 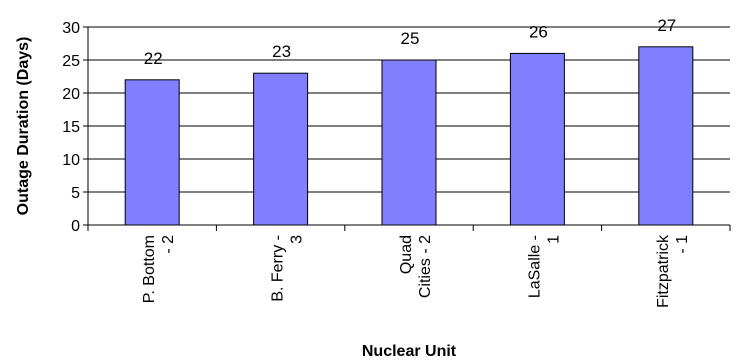 What do you see at coordinates (71, 28) in the screenshot?
I see `y-tick-label: 30` at bounding box center [71, 28].